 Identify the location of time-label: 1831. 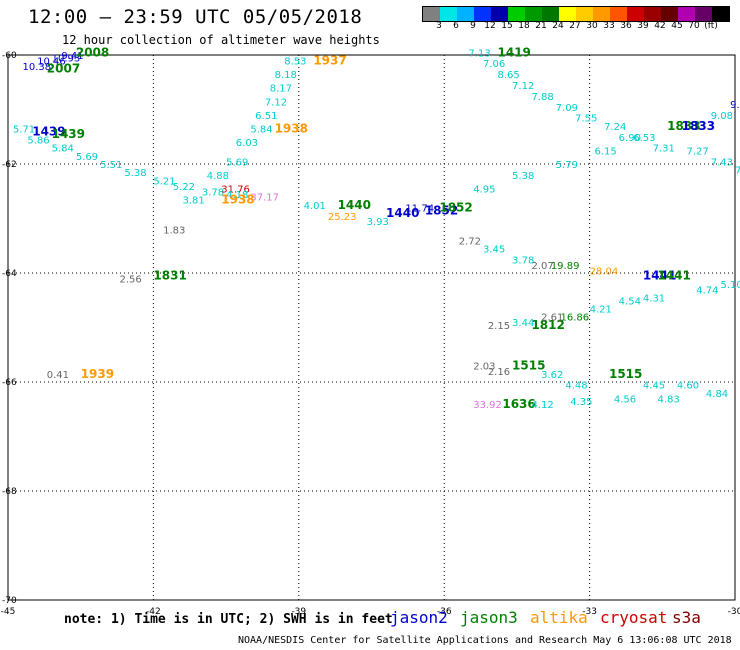
(169, 276).